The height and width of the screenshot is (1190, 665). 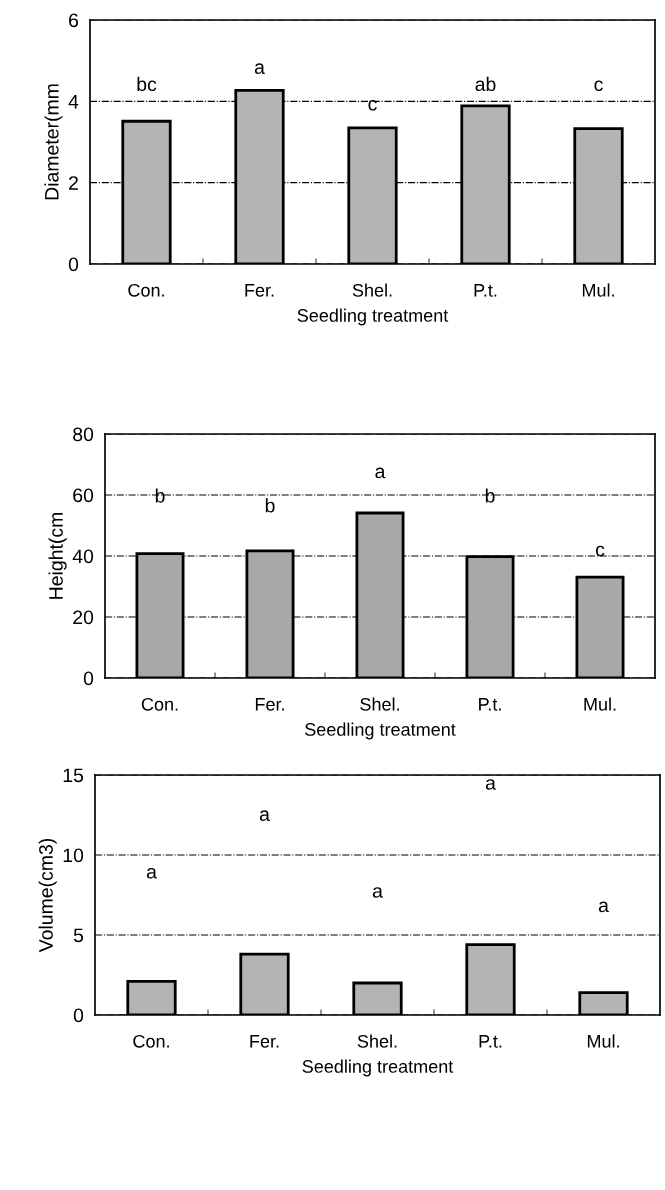 I want to click on annotation: bc, so click(x=147, y=84).